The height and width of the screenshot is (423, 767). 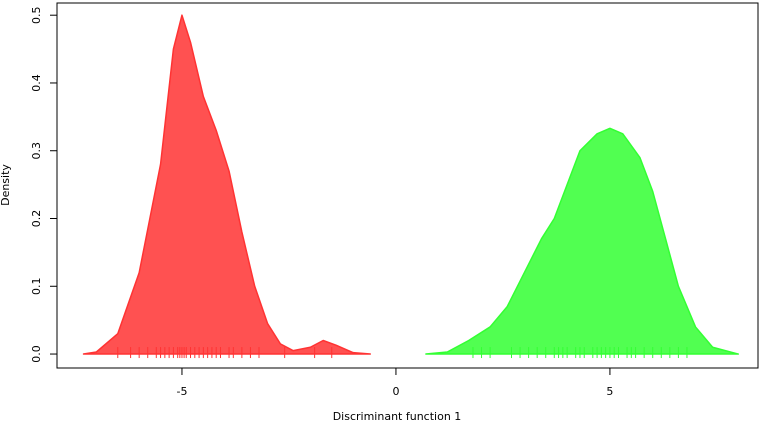 I want to click on y-tick-label: 0.1, so click(x=36, y=287).